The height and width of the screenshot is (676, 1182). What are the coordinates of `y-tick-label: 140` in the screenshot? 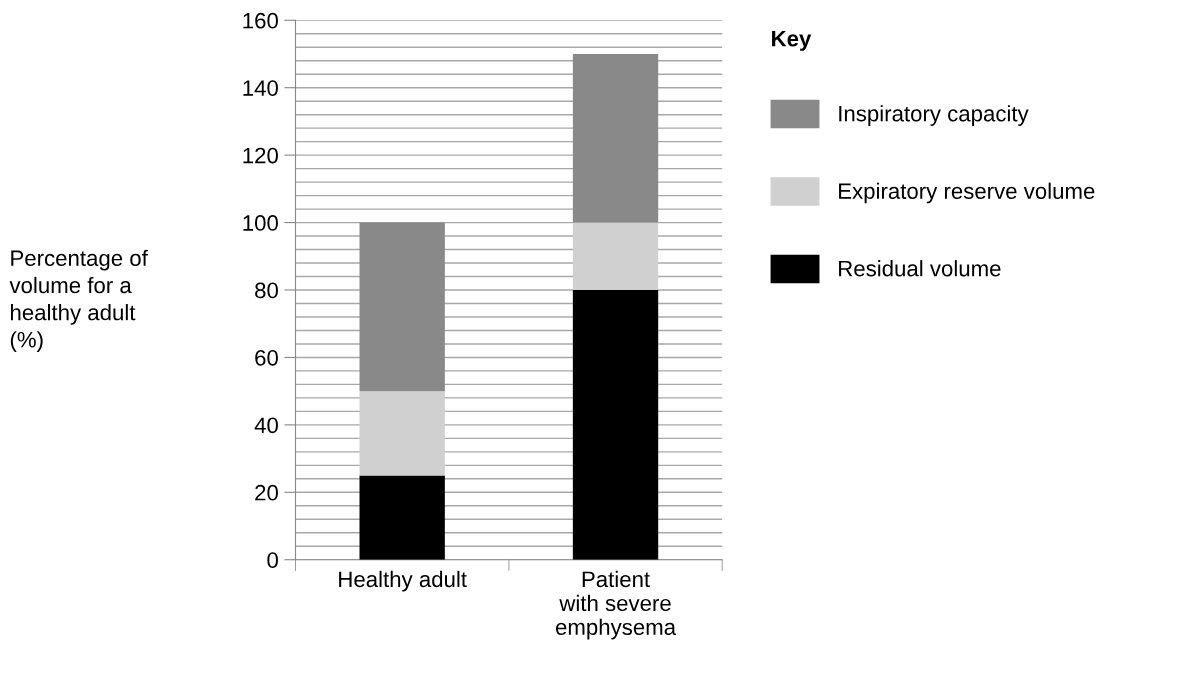 It's located at (260, 88).